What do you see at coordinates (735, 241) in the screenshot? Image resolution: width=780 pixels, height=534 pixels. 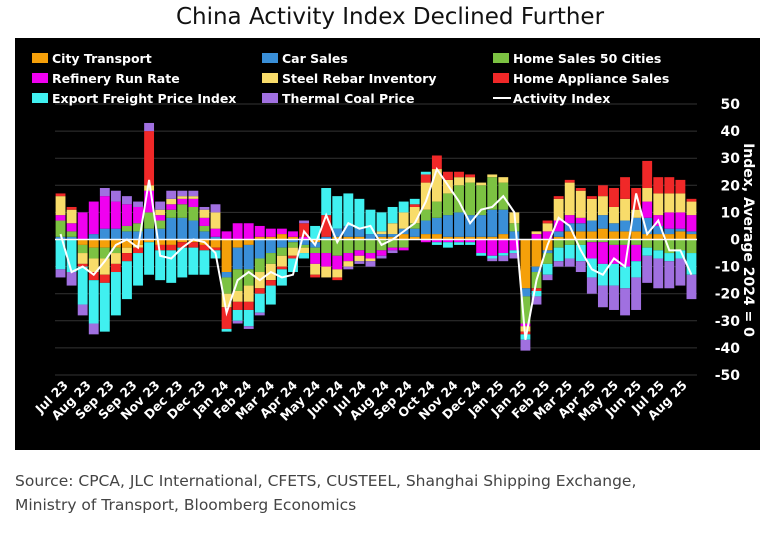 I see `y-tick-label: 0` at bounding box center [735, 241].